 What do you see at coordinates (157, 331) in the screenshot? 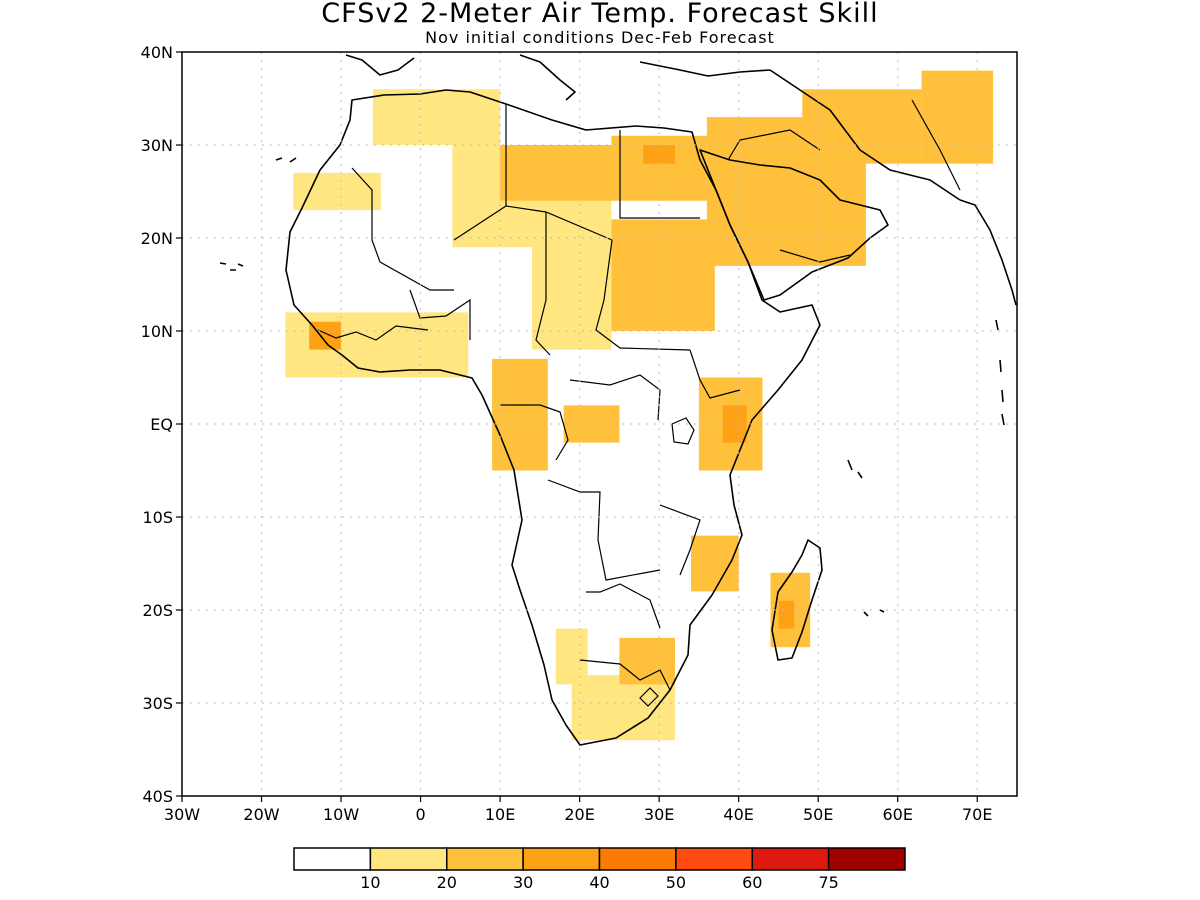
I see `lat-tick-label: 10N` at bounding box center [157, 331].